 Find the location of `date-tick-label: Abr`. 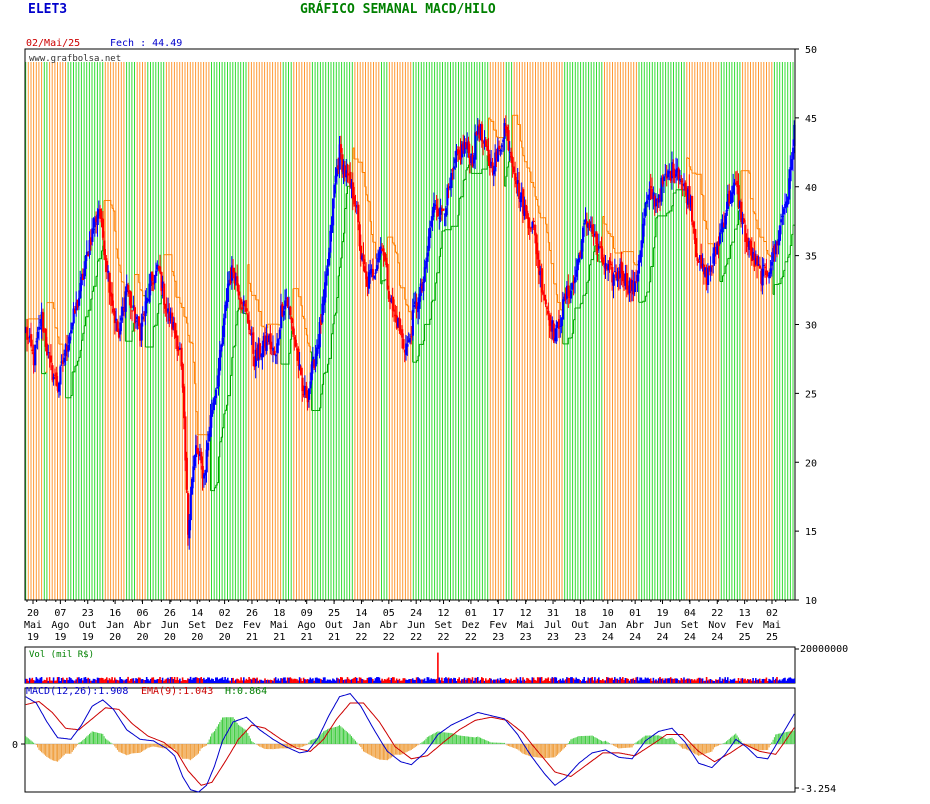

date-tick-label: Abr is located at coordinates (142, 625).